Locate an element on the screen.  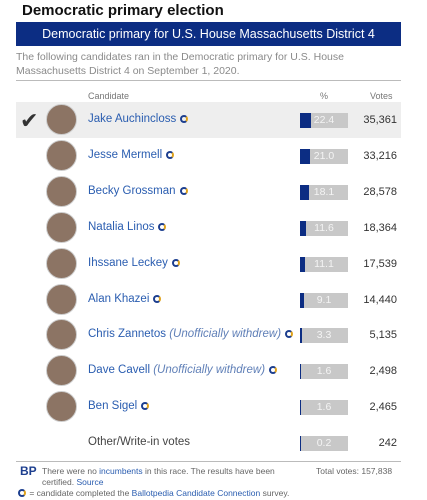
percent-label: 11.6 is located at coordinates (324, 227).